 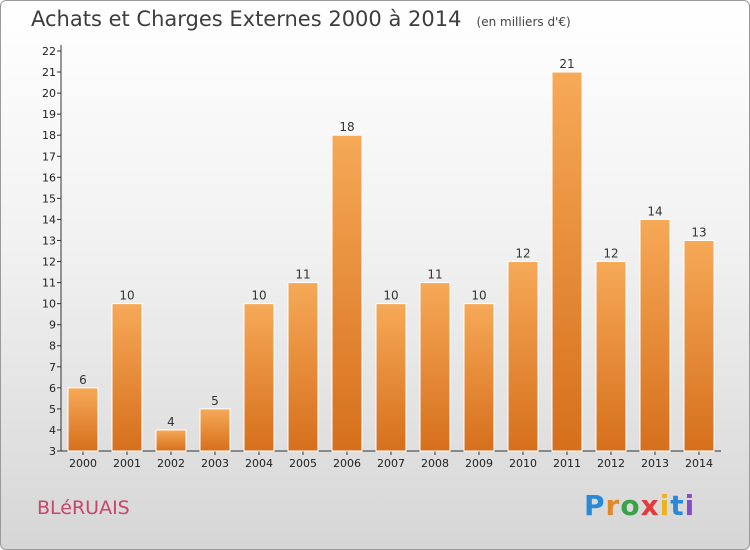 I want to click on x-tick-label: 2001, so click(x=127, y=463).